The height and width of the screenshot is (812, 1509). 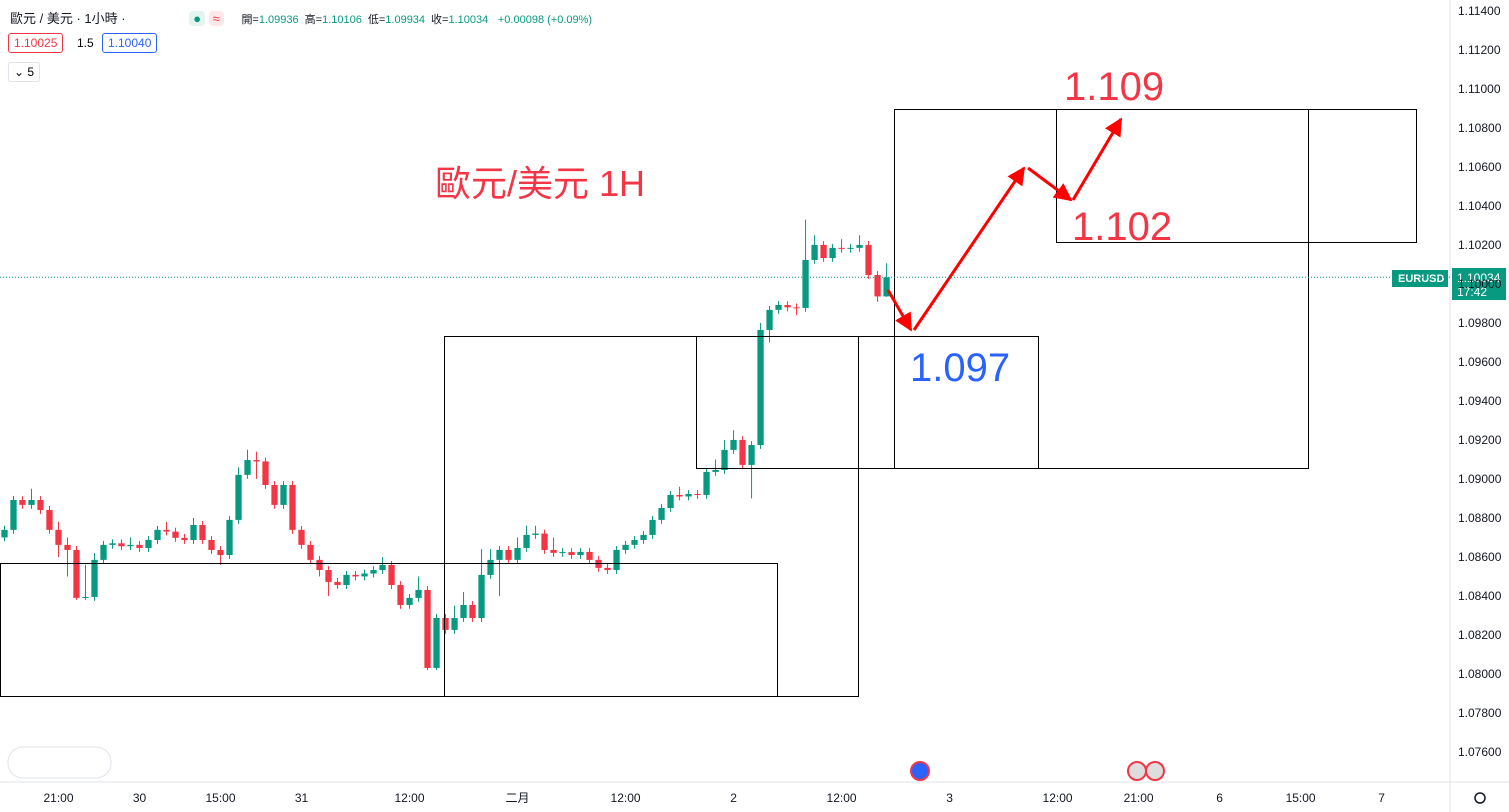 What do you see at coordinates (216, 18) in the screenshot?
I see `status-icon: ≈` at bounding box center [216, 18].